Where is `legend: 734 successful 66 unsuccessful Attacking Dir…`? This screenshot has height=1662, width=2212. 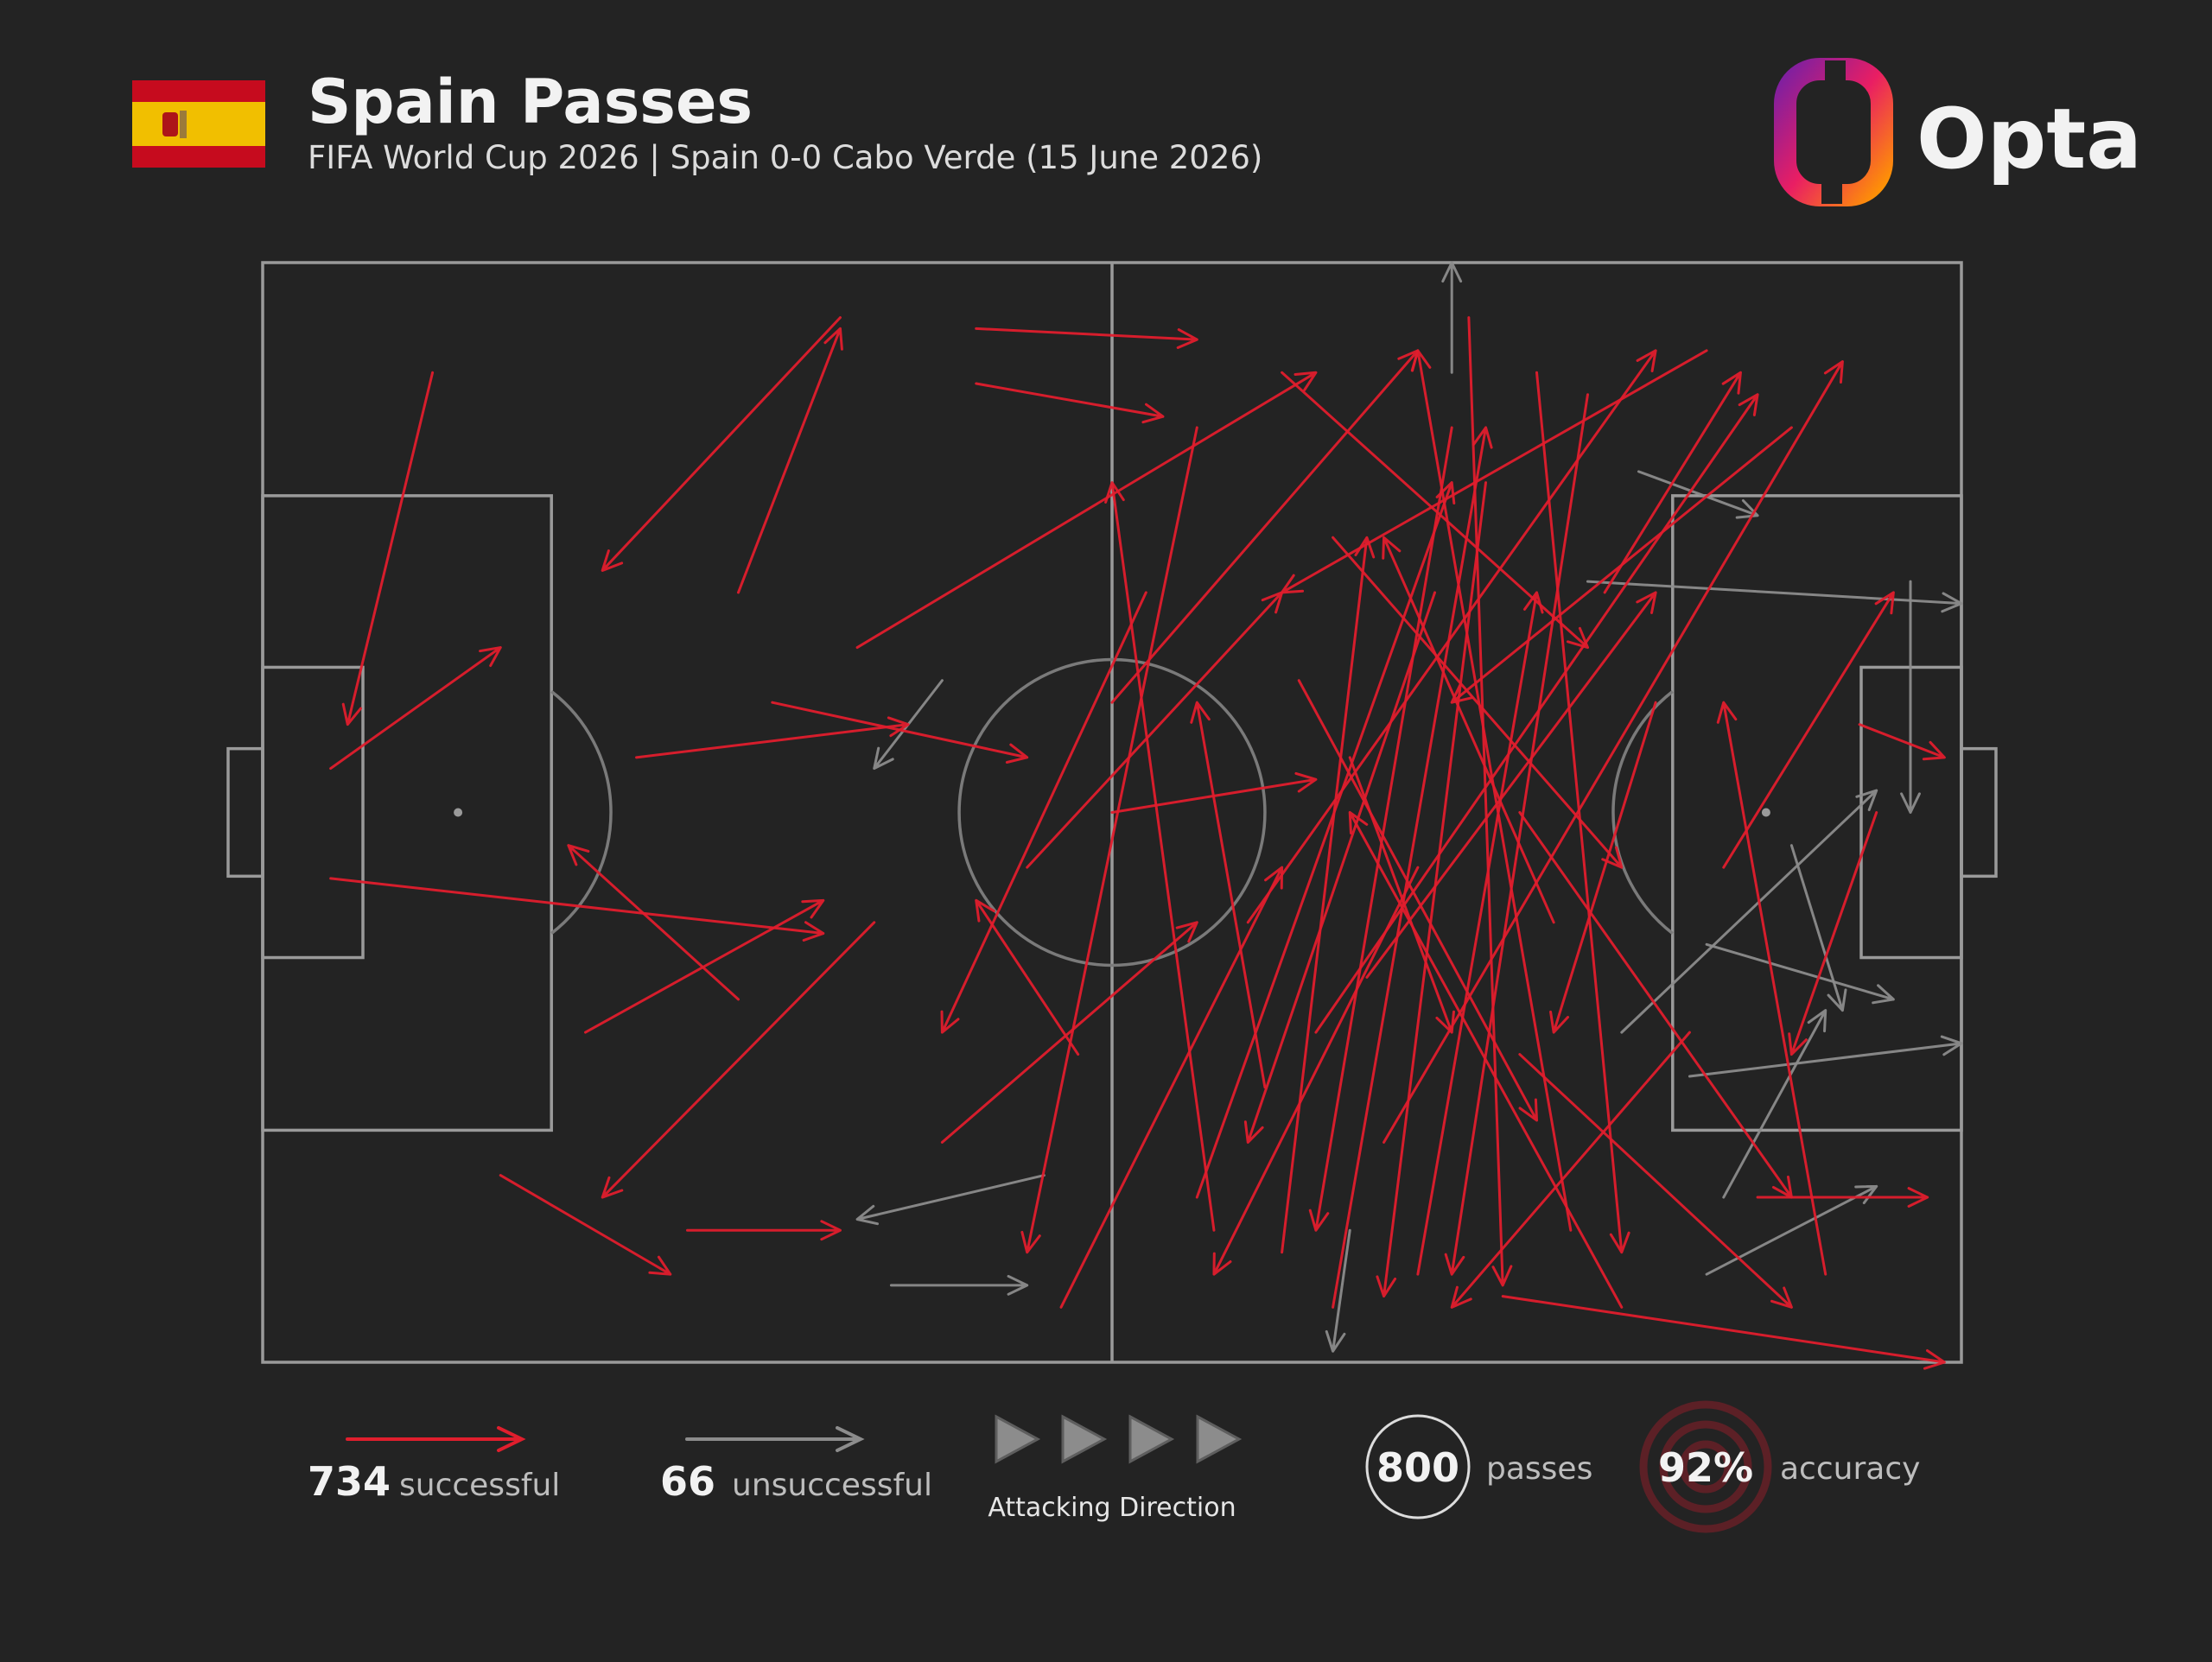
legend: 734 successful 66 unsuccessful Attacking Dir… is located at coordinates (1114, 1466).